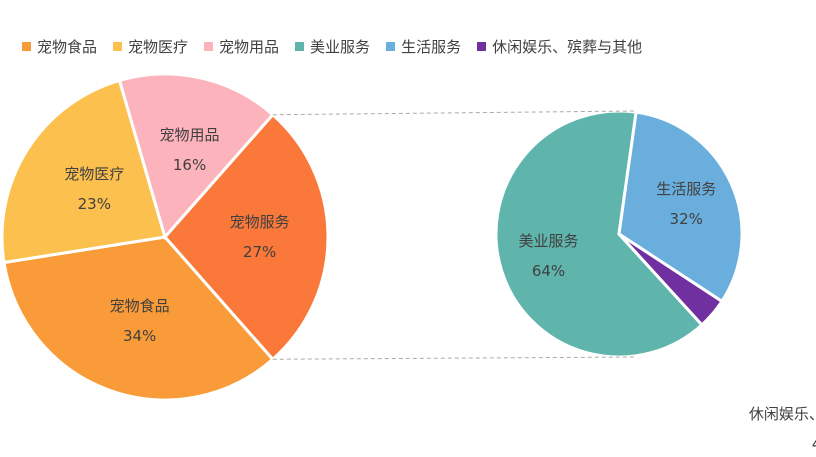 Image resolution: width=816 pixels, height=457 pixels. Describe the element at coordinates (158, 47) in the screenshot. I see `legend-label: 宠物医疗` at that location.